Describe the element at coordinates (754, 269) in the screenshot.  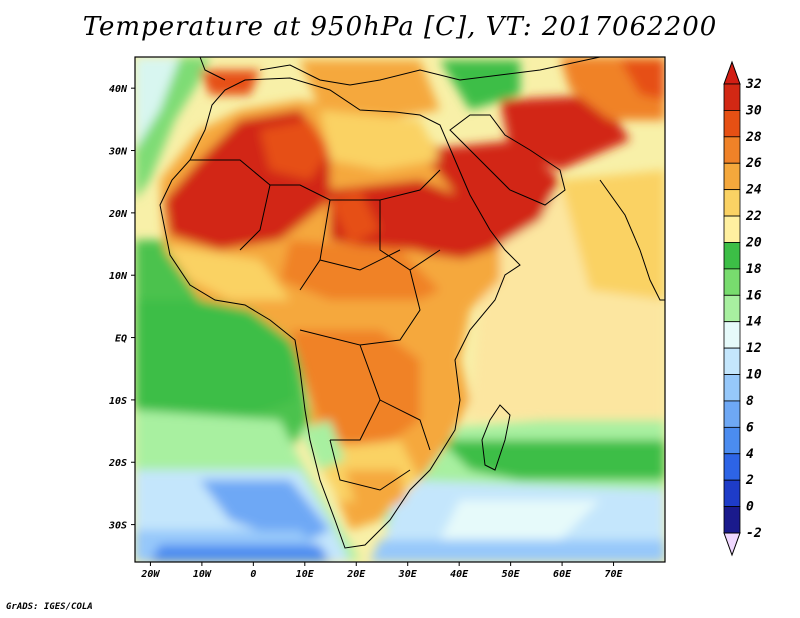
I see `colorbar-label: 18` at that location.